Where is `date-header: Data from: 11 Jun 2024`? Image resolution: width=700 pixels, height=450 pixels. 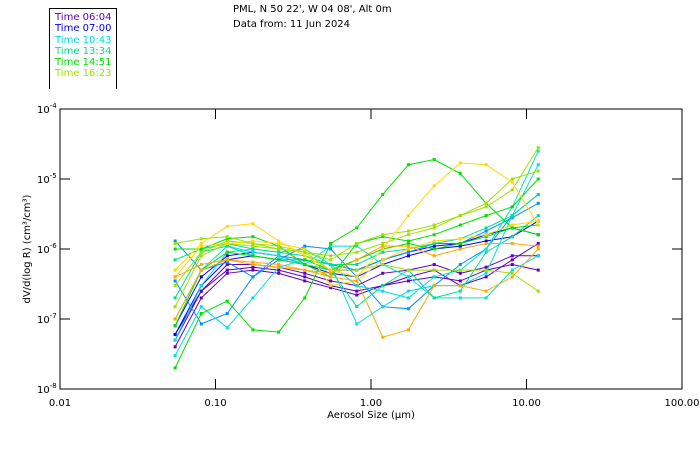
date-header: Data from: 11 Jun 2024 is located at coordinates (292, 24).